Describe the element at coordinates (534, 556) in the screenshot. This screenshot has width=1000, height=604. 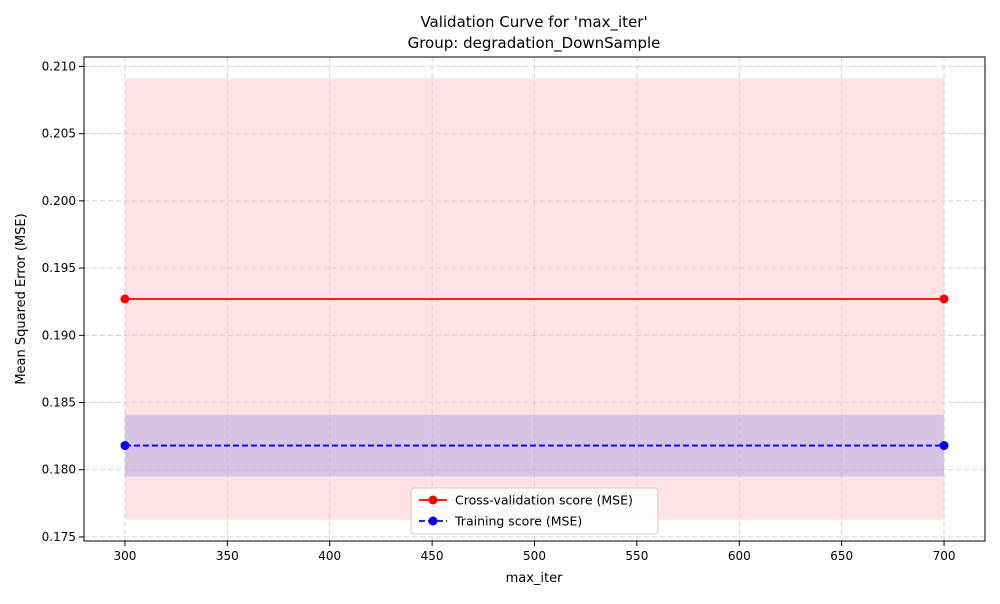
I see `x-tick-label: 500` at that location.